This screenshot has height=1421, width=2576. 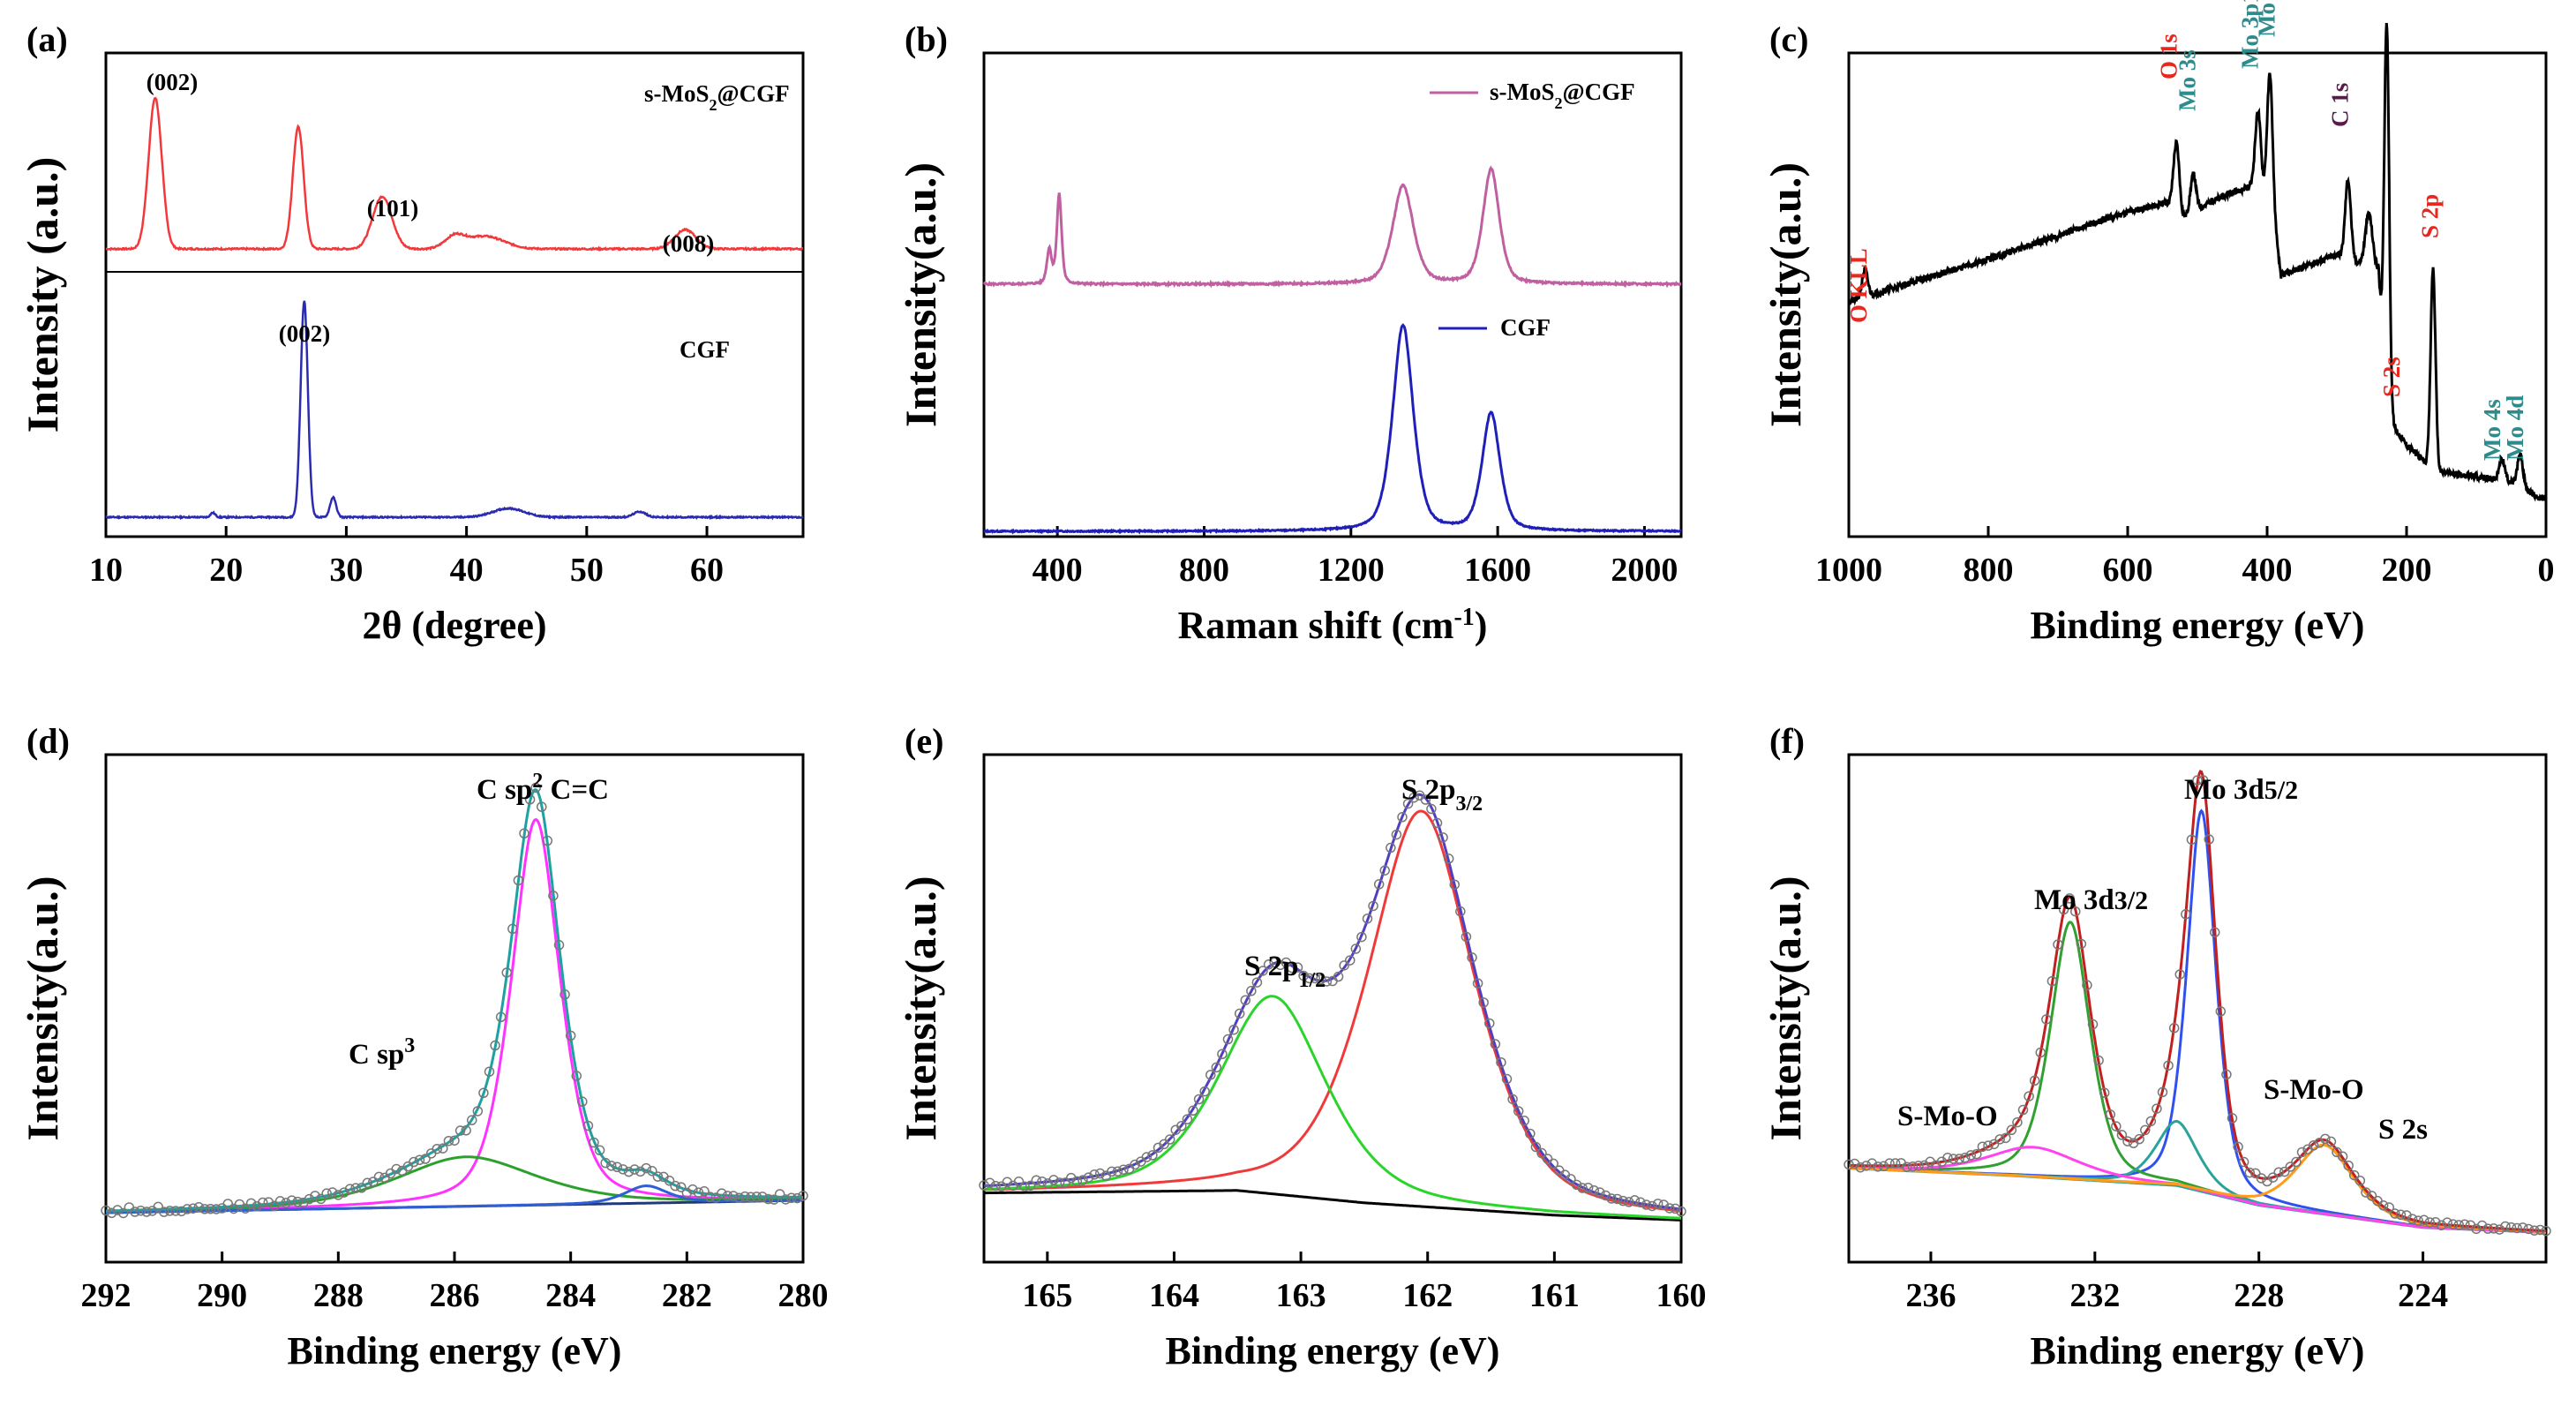 What do you see at coordinates (1204, 570) in the screenshot?
I see `x-tick-label: 800` at bounding box center [1204, 570].